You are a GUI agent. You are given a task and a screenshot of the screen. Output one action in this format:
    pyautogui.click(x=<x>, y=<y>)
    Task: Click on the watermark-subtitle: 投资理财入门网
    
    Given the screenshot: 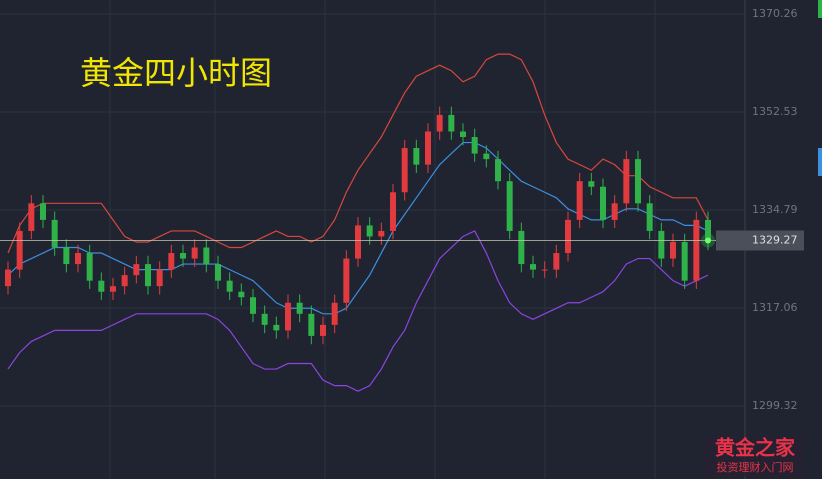 What is the action you would take?
    pyautogui.click(x=755, y=467)
    